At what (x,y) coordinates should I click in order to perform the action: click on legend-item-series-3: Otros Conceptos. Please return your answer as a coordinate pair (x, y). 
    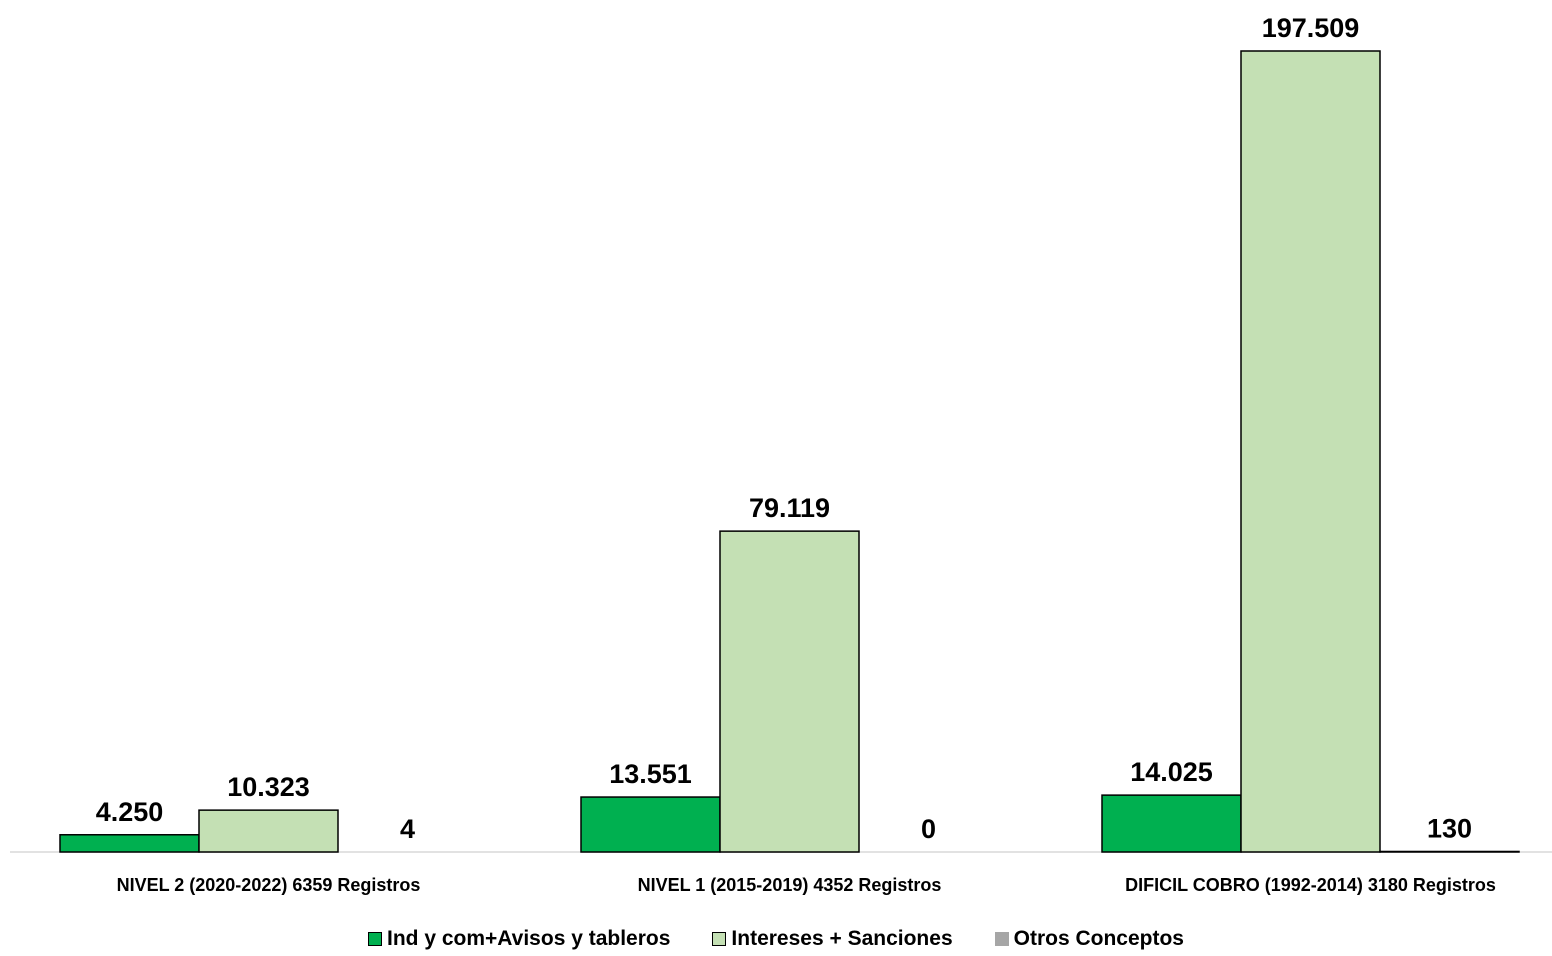
    Looking at the image, I should click on (1089, 939).